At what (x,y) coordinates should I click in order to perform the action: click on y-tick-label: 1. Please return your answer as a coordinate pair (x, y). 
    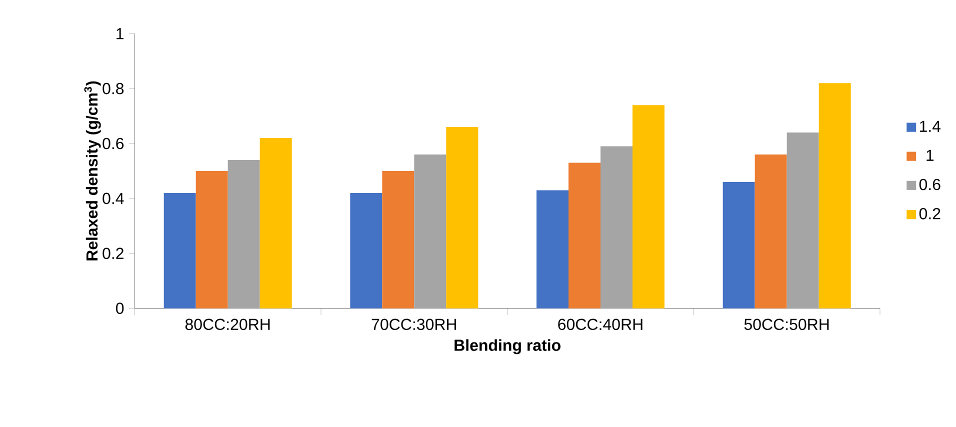
    Looking at the image, I should click on (120, 34).